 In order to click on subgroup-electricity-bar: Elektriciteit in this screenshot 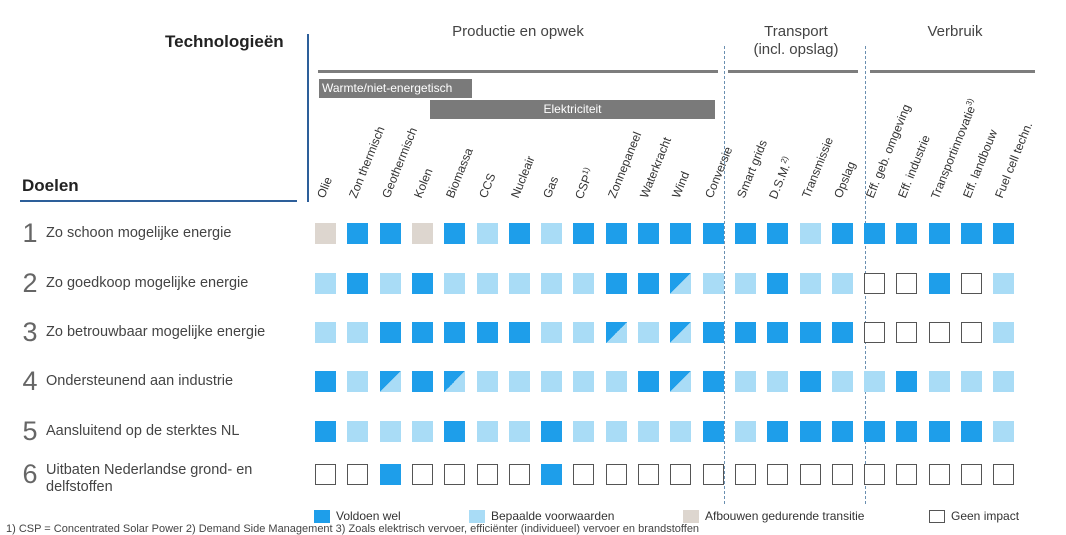, I will do `click(572, 109)`.